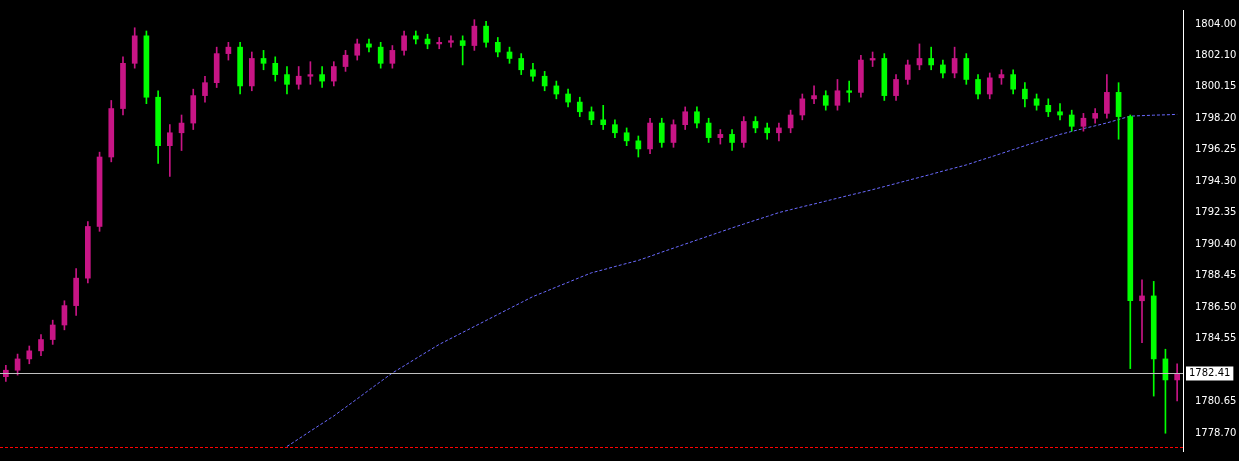  Describe the element at coordinates (1216, 54) in the screenshot. I see `y-tick-label: 1802.10` at that location.